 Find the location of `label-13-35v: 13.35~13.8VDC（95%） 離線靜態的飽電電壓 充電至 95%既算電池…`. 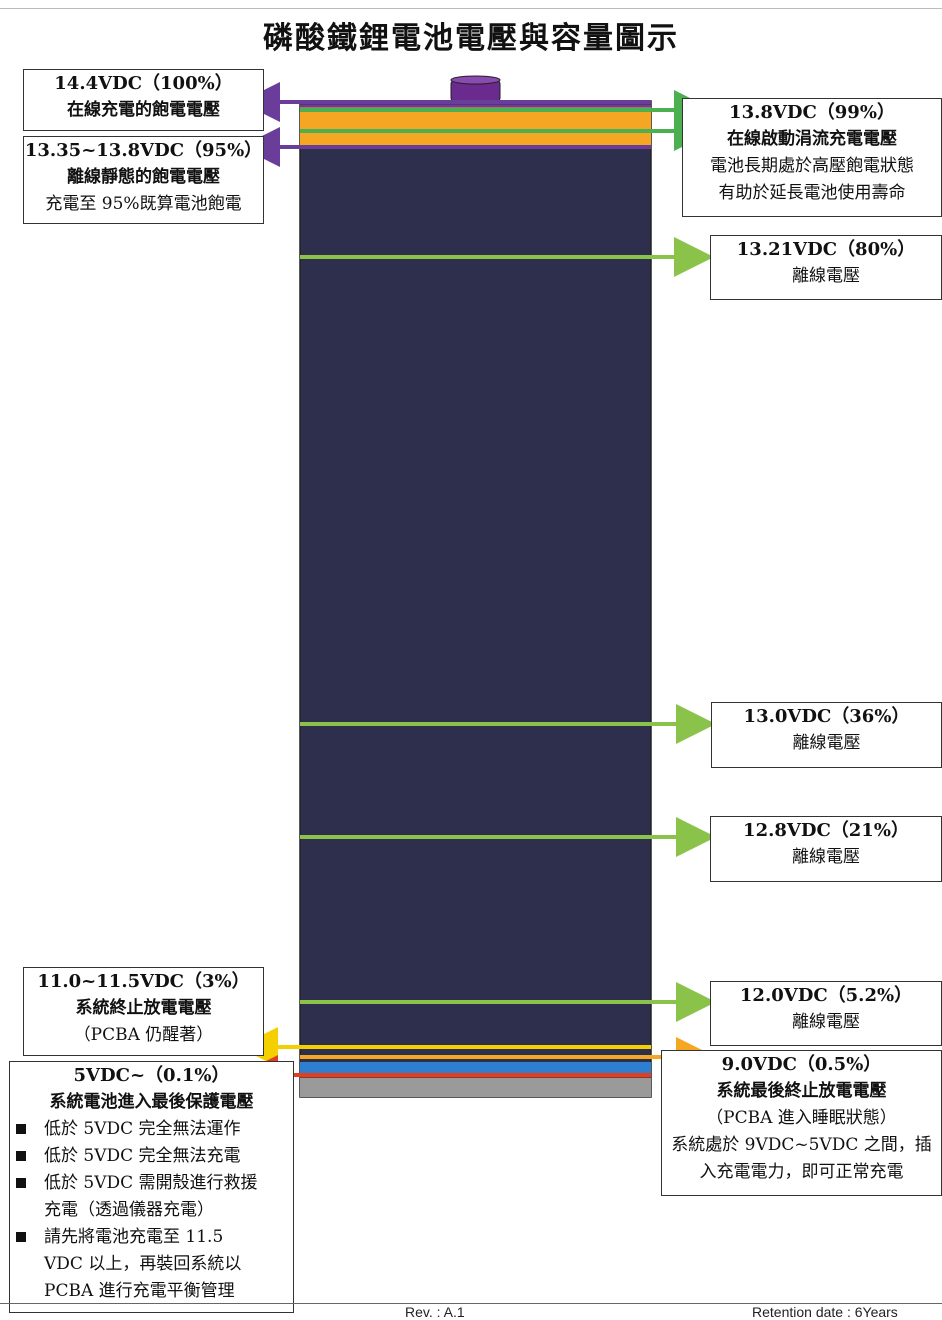

label-13-35v: 13.35~13.8VDC（95%） 離線靜態的飽電電壓 充電至 95%既算電池… is located at coordinates (143, 180).